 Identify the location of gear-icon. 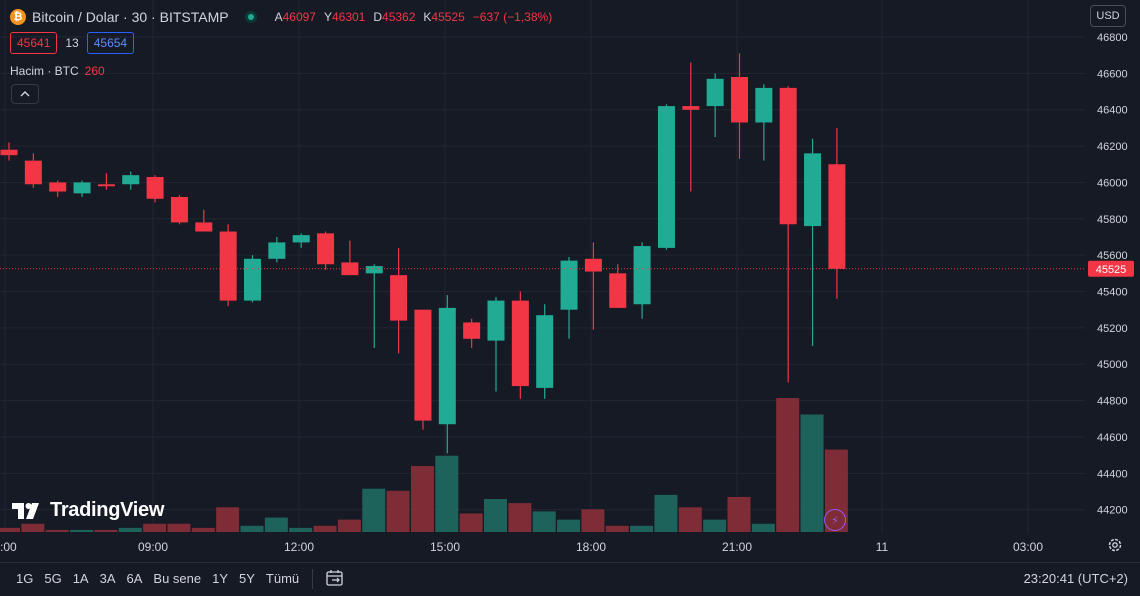
(1115, 545).